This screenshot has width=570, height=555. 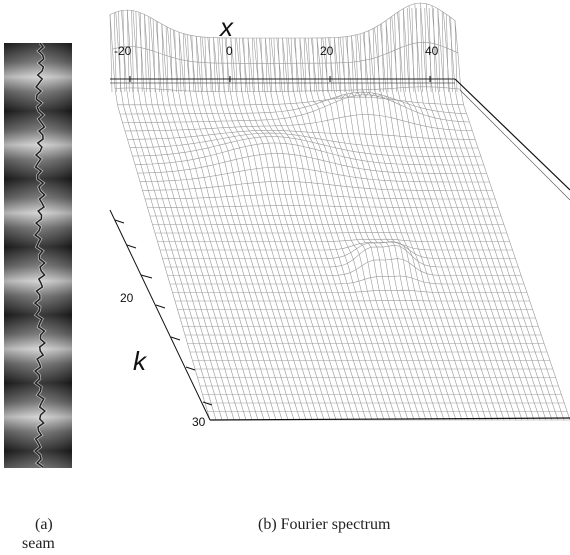 What do you see at coordinates (44, 524) in the screenshot?
I see `caption-a-label: (a)` at bounding box center [44, 524].